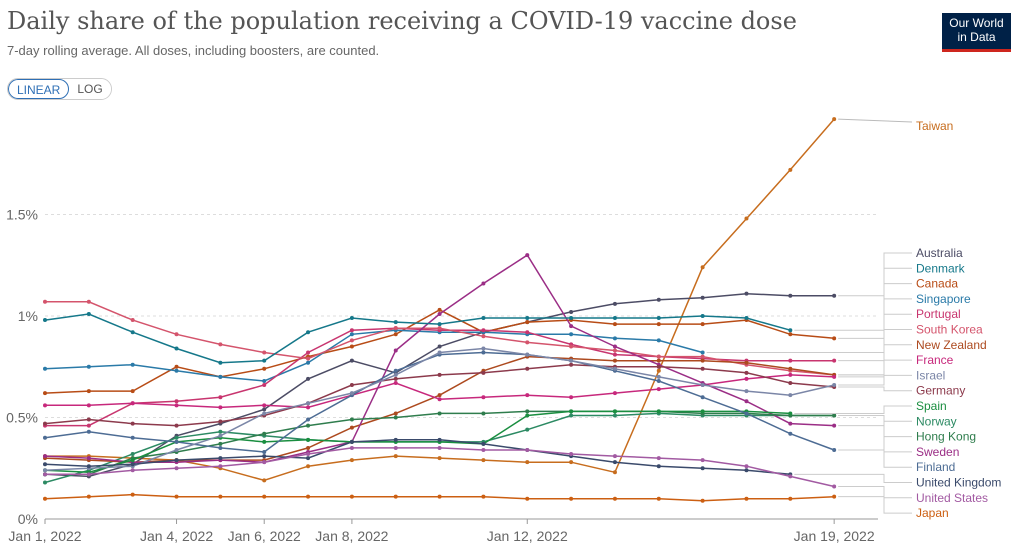 The height and width of the screenshot is (549, 1024). Describe the element at coordinates (90, 89) in the screenshot. I see `log-scale-button: LOG` at that location.